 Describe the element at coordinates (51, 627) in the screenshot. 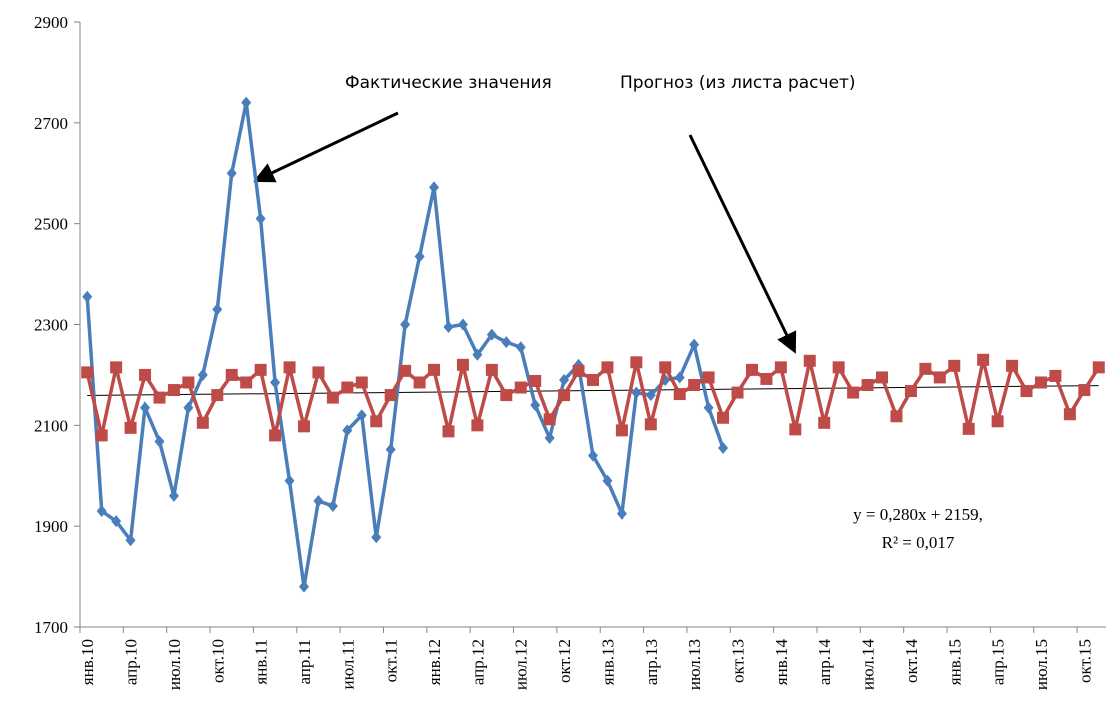

I see `y-tick-label: 1700` at that location.